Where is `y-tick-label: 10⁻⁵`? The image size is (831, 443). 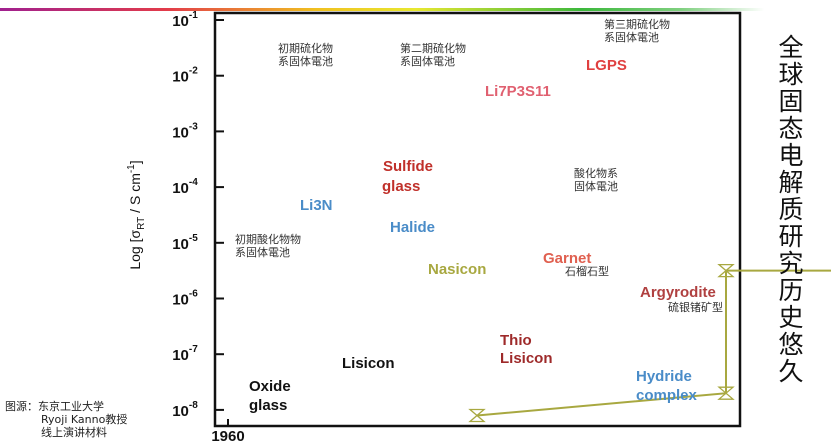 y-tick-label: 10⁻⁵ is located at coordinates (185, 243).